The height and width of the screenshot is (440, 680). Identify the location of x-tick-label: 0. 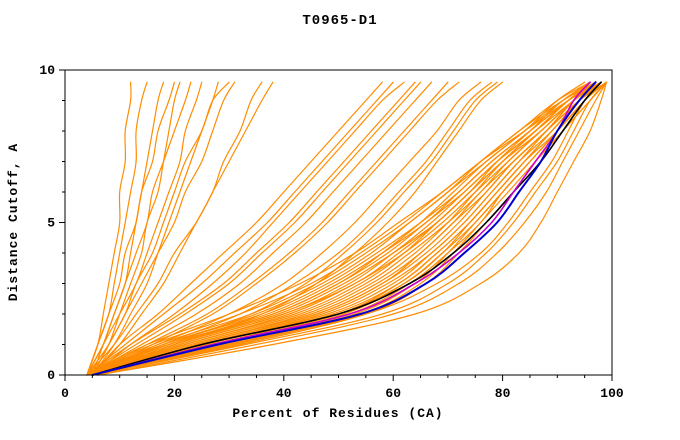
(65, 393).